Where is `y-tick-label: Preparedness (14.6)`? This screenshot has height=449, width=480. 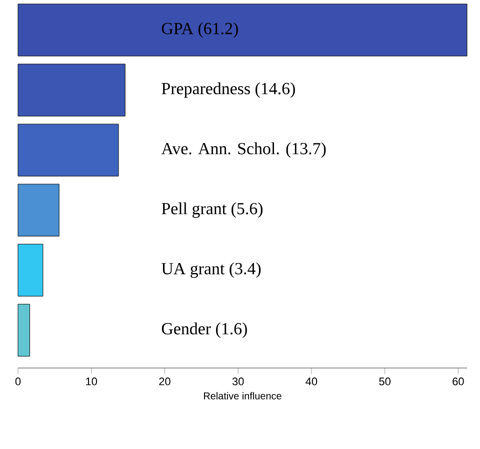
y-tick-label: Preparedness (14.6) is located at coordinates (228, 90).